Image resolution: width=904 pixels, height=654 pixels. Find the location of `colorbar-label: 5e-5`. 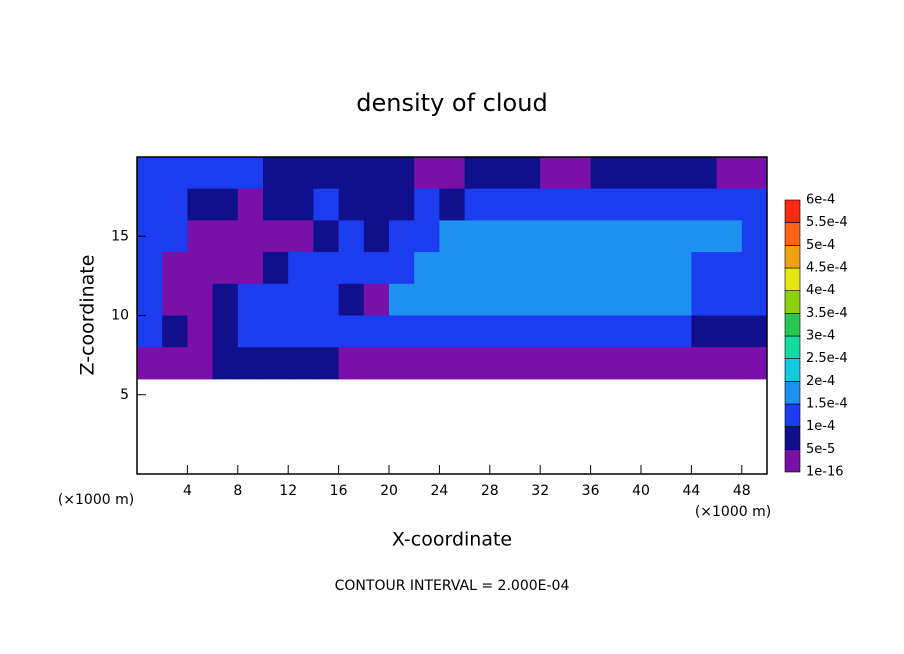

colorbar-label: 5e-5 is located at coordinates (820, 449).